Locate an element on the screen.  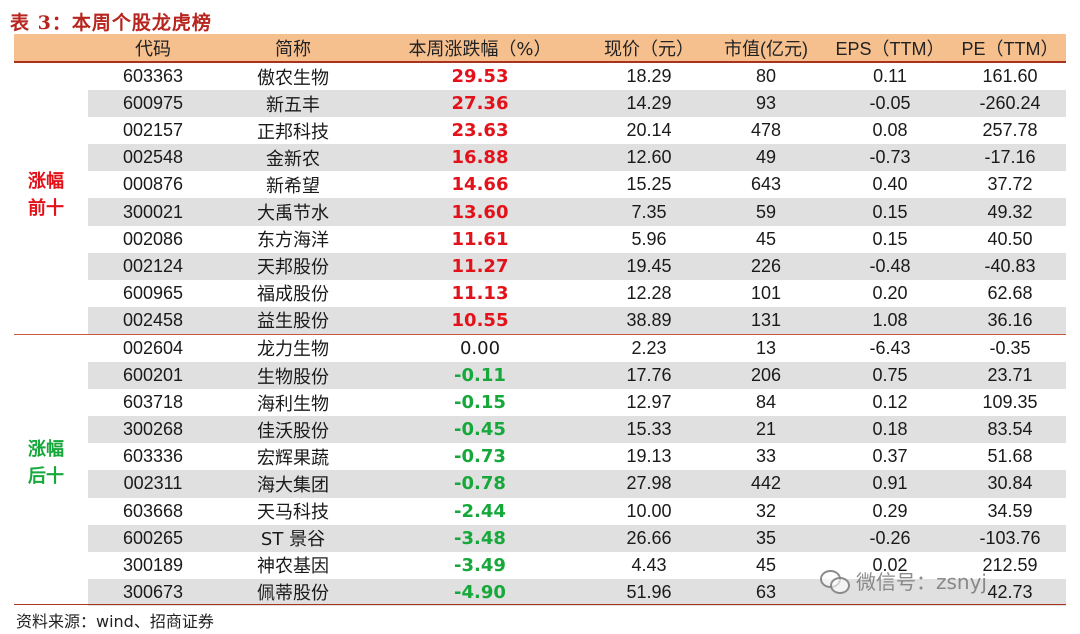
cell-code: 002157 is located at coordinates (153, 130).